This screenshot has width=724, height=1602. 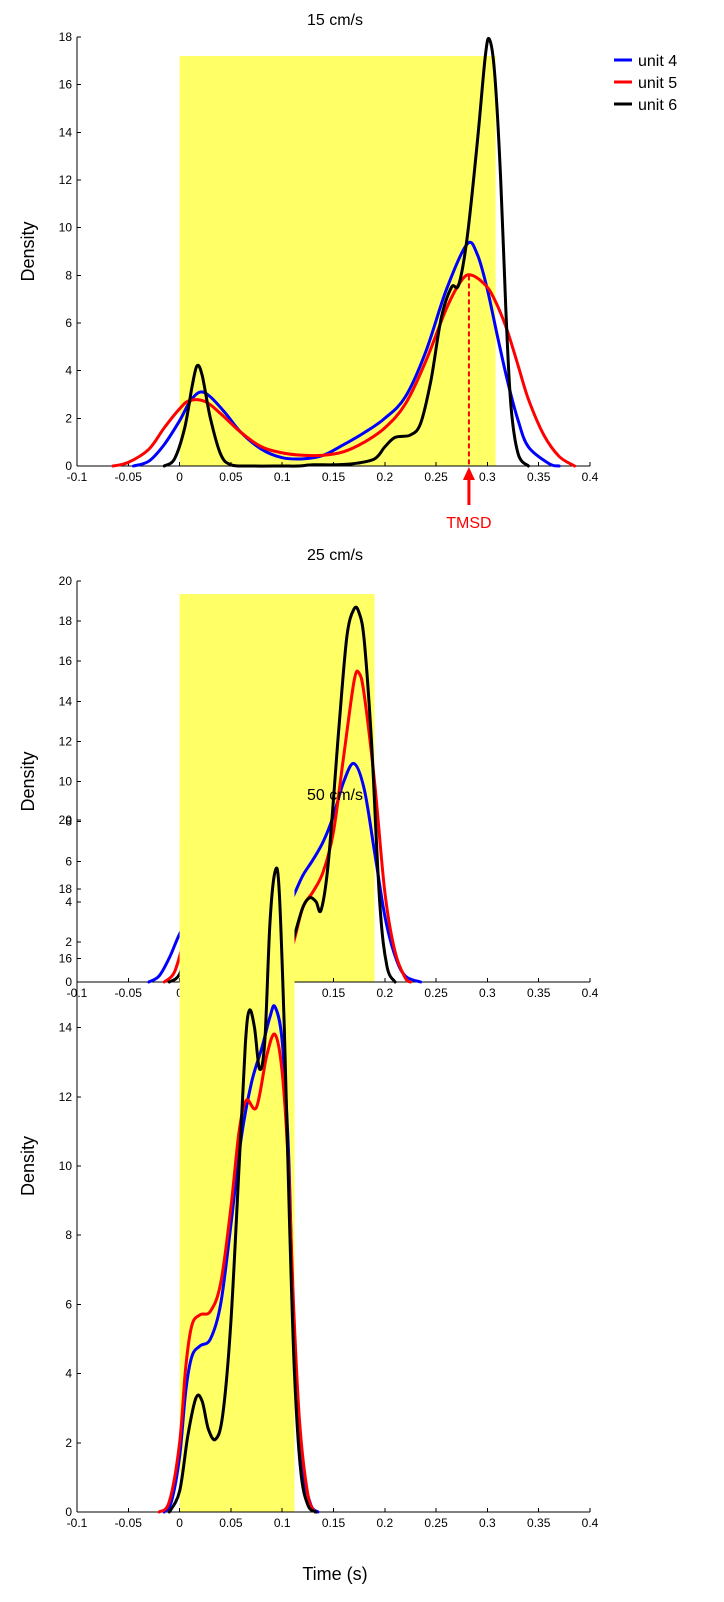 What do you see at coordinates (335, 20) in the screenshot?
I see `panel-title: 15 cm/s` at bounding box center [335, 20].